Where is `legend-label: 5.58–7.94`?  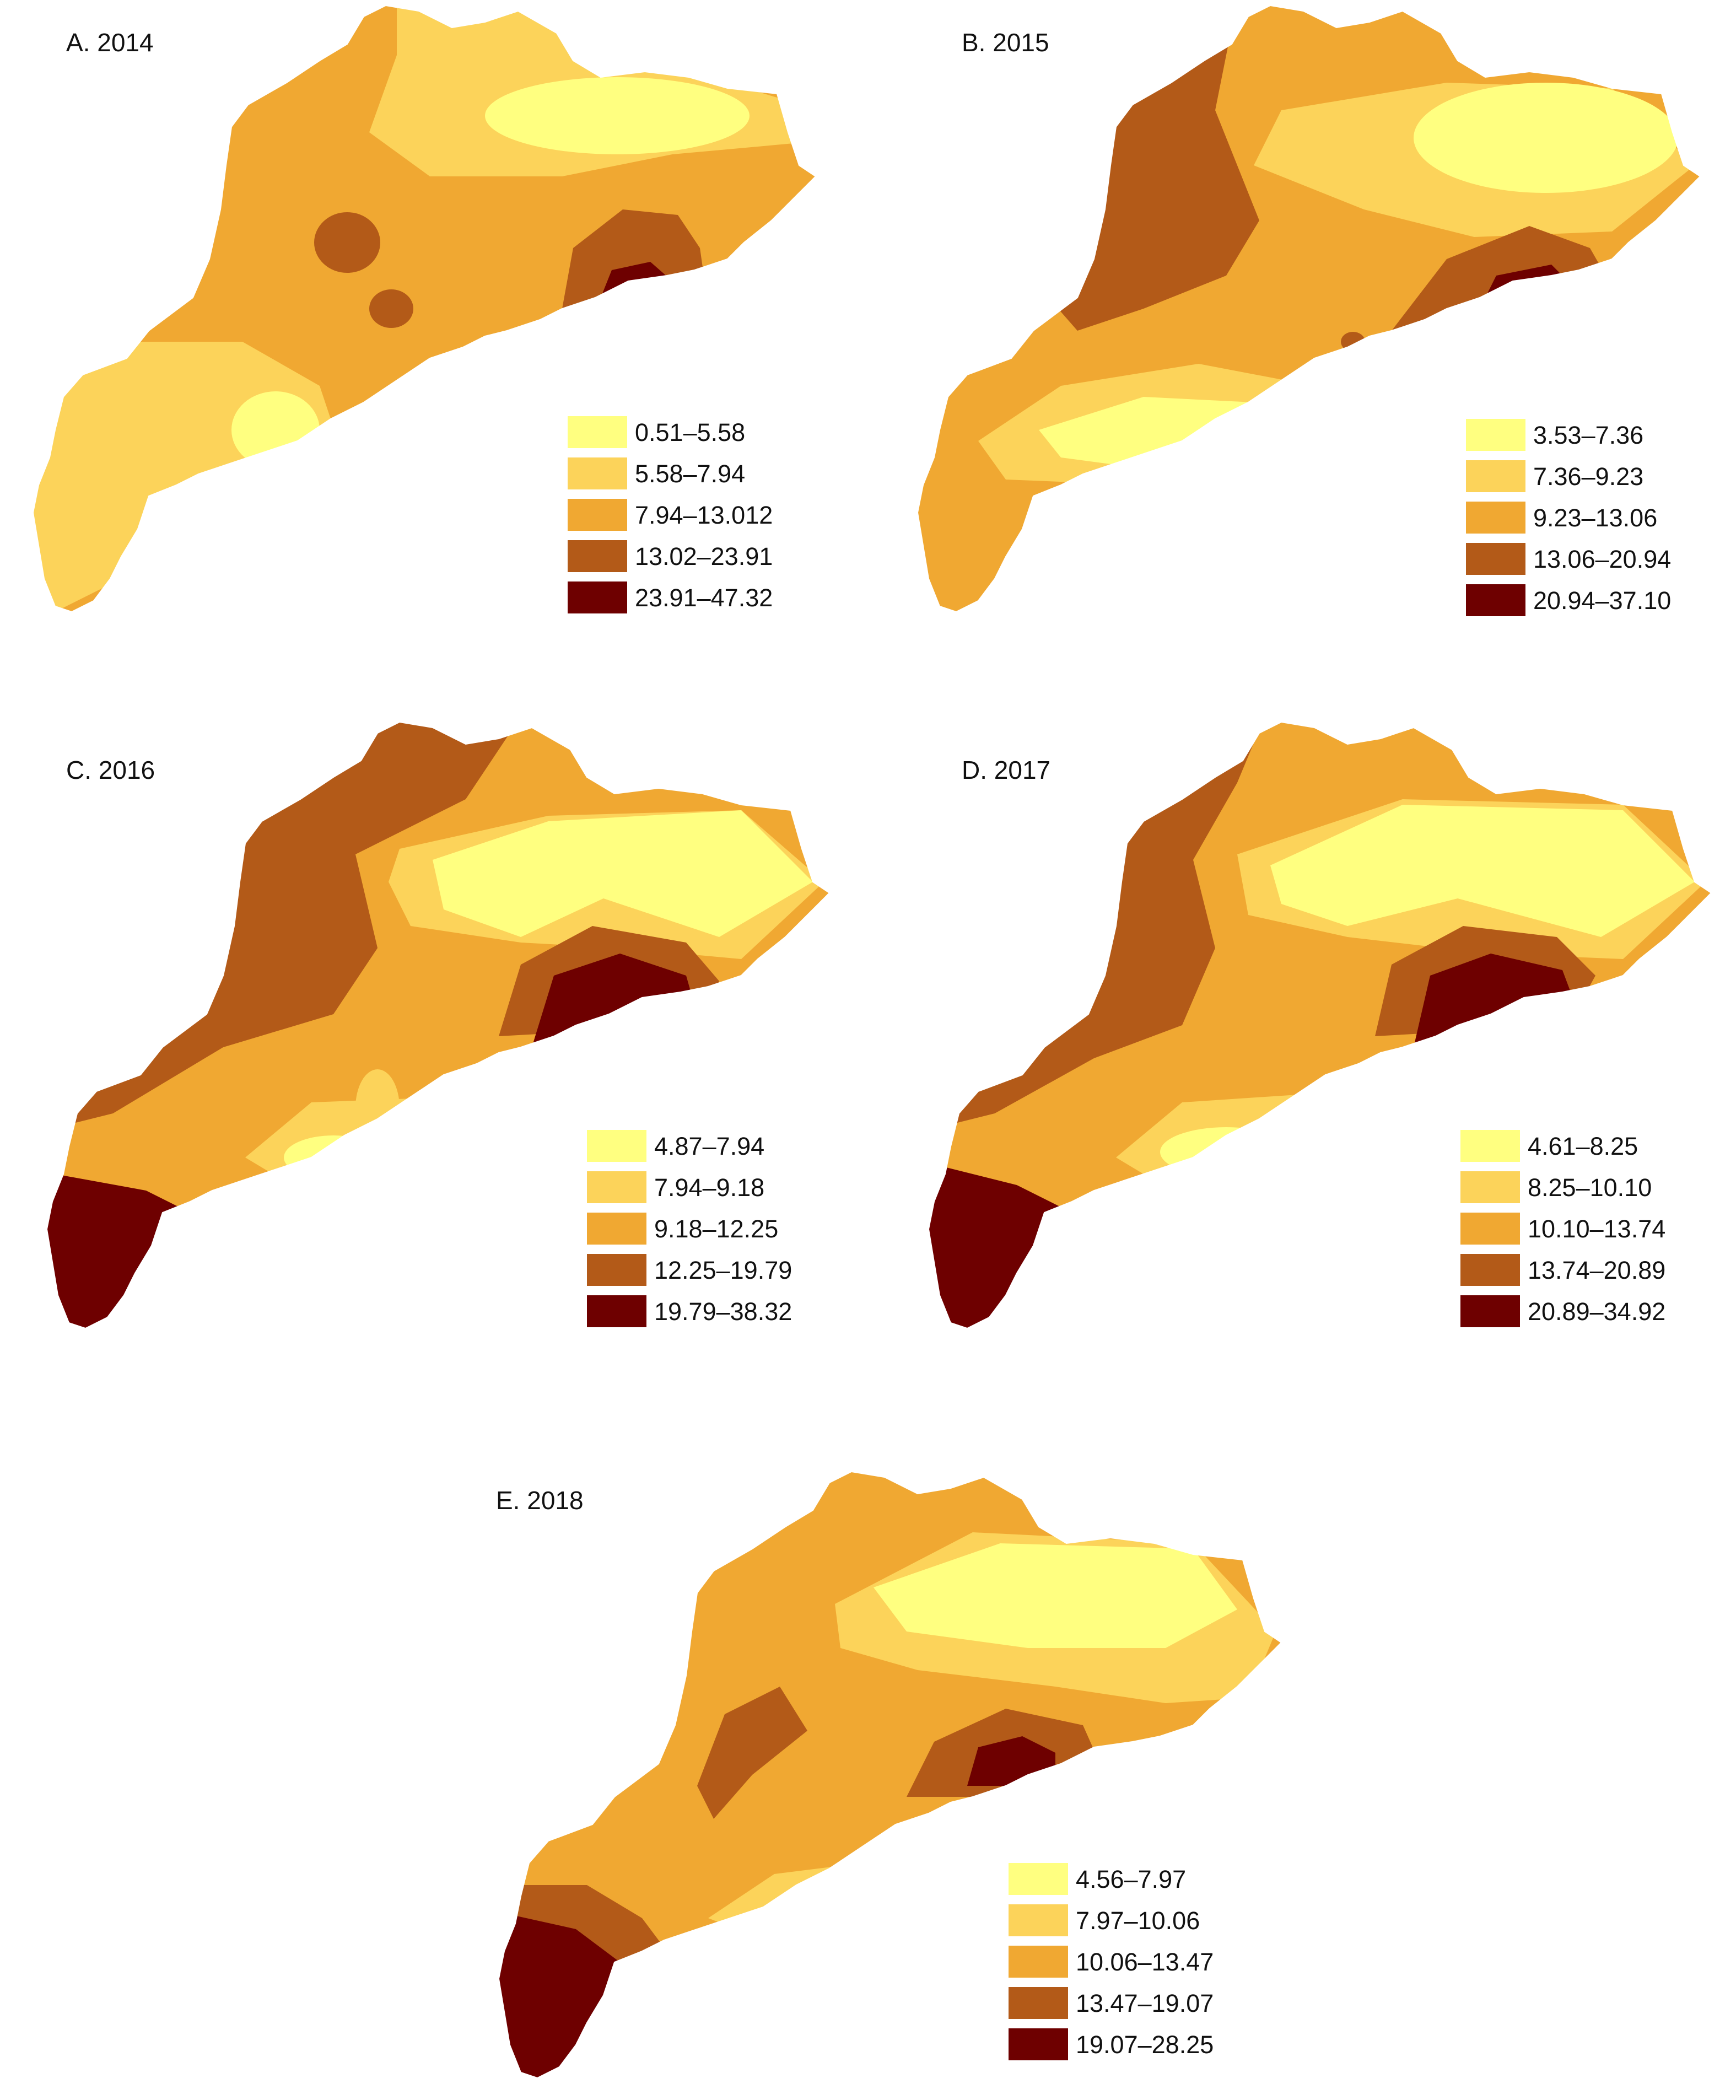
legend-label: 5.58–7.94 is located at coordinates (690, 474).